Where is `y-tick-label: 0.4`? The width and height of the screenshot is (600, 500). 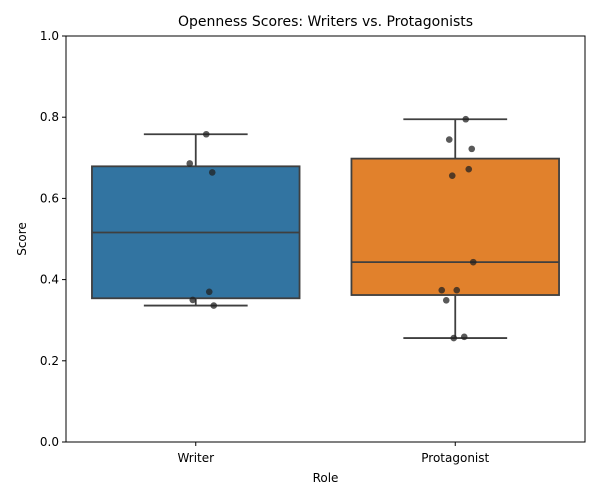
y-tick-label: 0.4 is located at coordinates (49, 280).